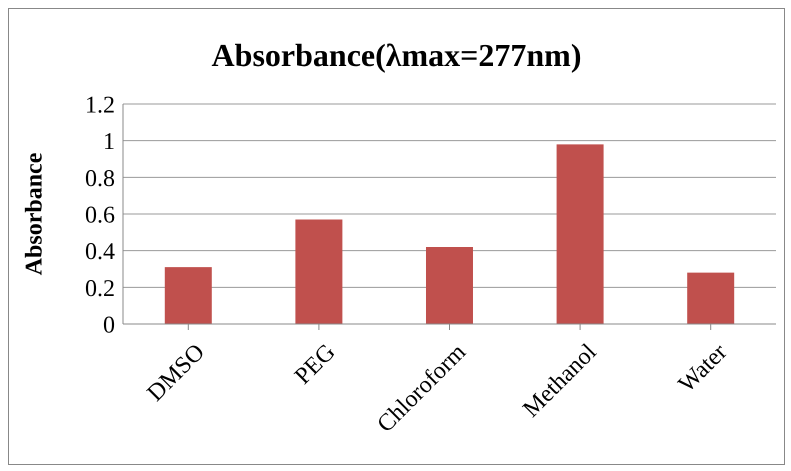  Describe the element at coordinates (100, 252) in the screenshot. I see `y-tick-label: 0.4` at that location.